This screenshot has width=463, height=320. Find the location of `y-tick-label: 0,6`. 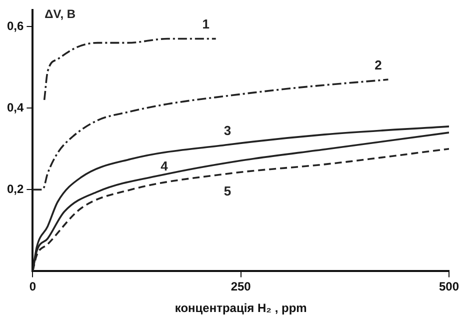

y-tick-label: 0,6 is located at coordinates (15, 25).